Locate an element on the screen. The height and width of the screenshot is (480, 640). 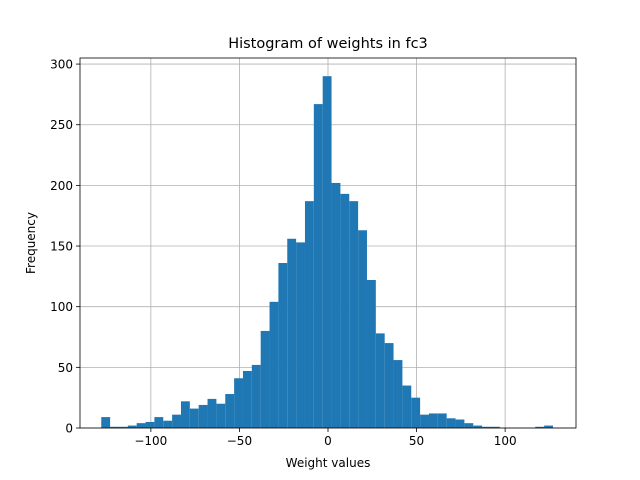
x-tick-label: 0 is located at coordinates (328, 441).